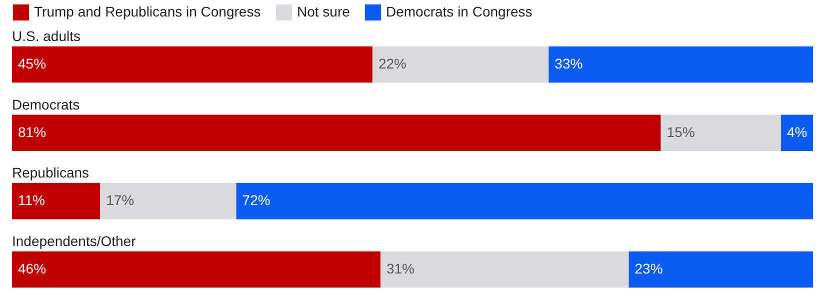 Image resolution: width=821 pixels, height=301 pixels. Describe the element at coordinates (648, 268) in the screenshot. I see `data-label: 23%` at that location.